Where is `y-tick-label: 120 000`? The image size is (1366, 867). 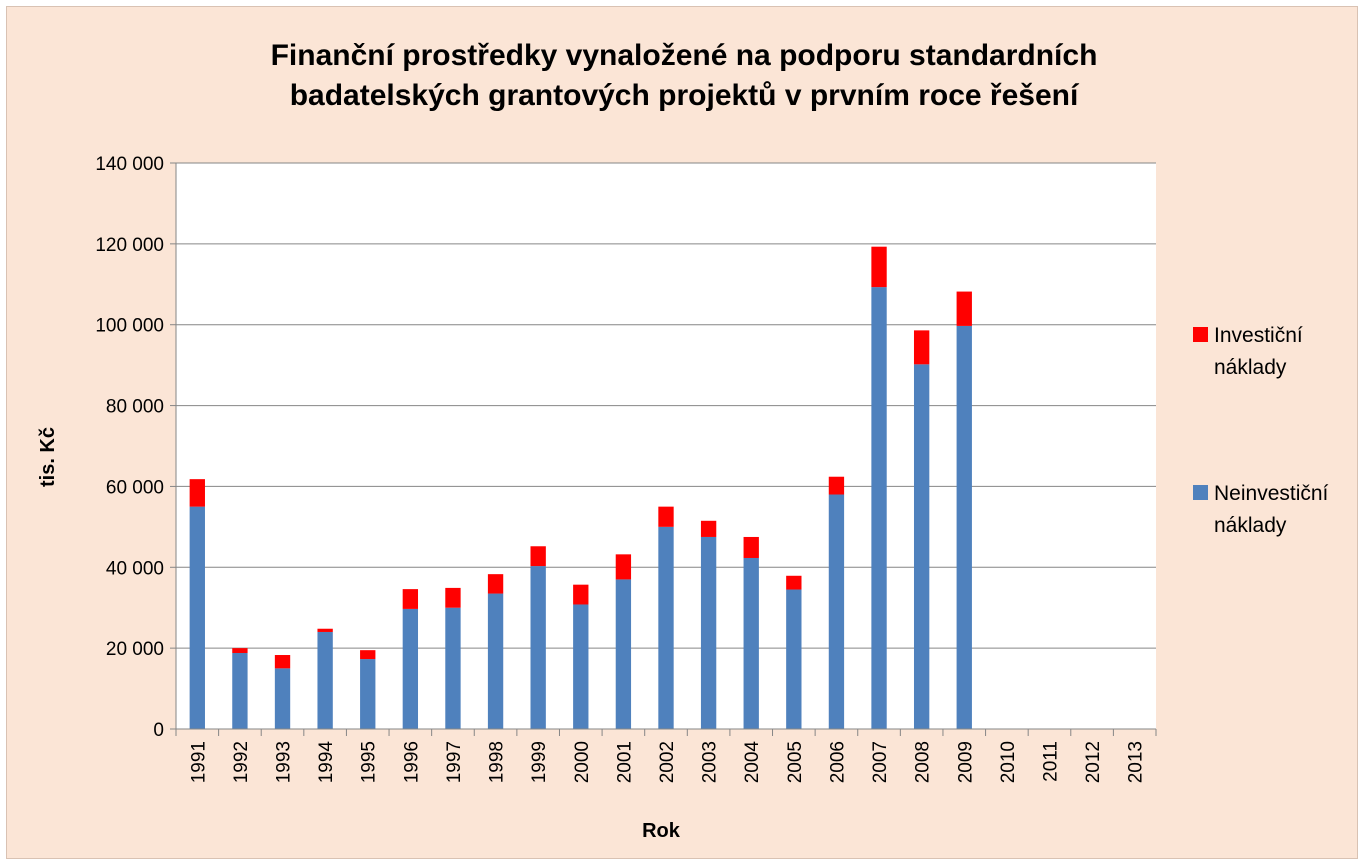 y-tick-label: 120 000 is located at coordinates (129, 245).